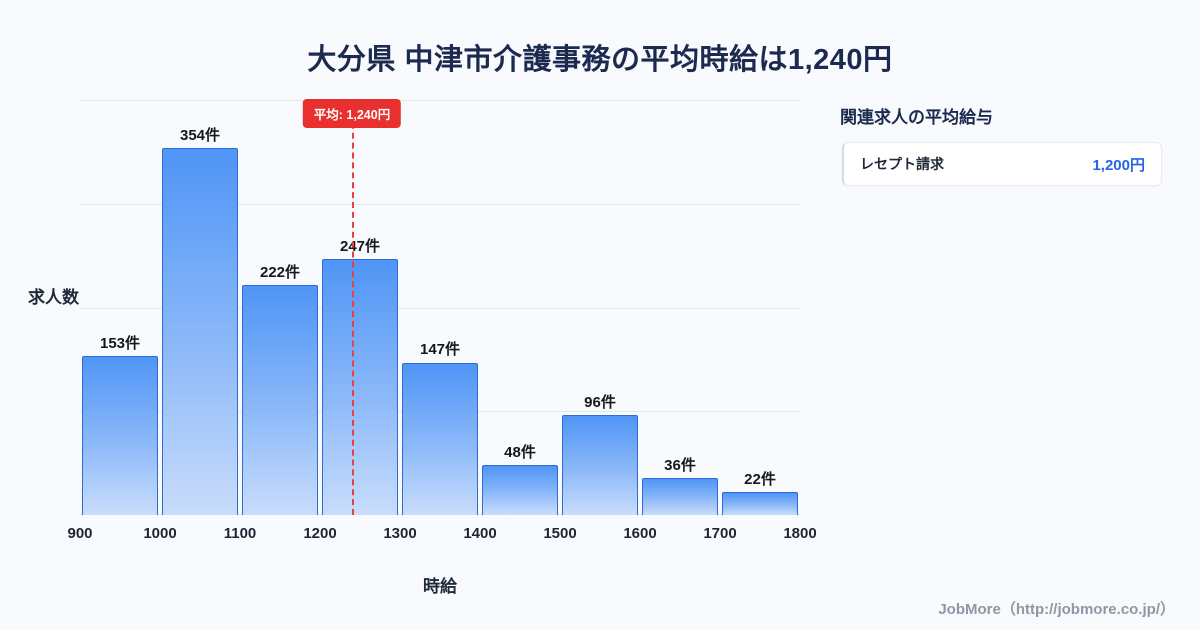 The image size is (1200, 630). I want to click on bar-value-label: 247件, so click(360, 246).